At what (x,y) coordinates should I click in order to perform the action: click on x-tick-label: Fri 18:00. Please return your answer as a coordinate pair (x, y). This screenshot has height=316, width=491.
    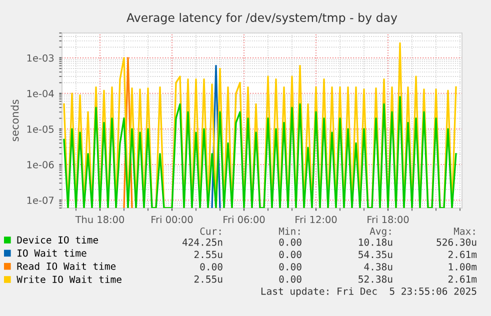
    Looking at the image, I should click on (388, 220).